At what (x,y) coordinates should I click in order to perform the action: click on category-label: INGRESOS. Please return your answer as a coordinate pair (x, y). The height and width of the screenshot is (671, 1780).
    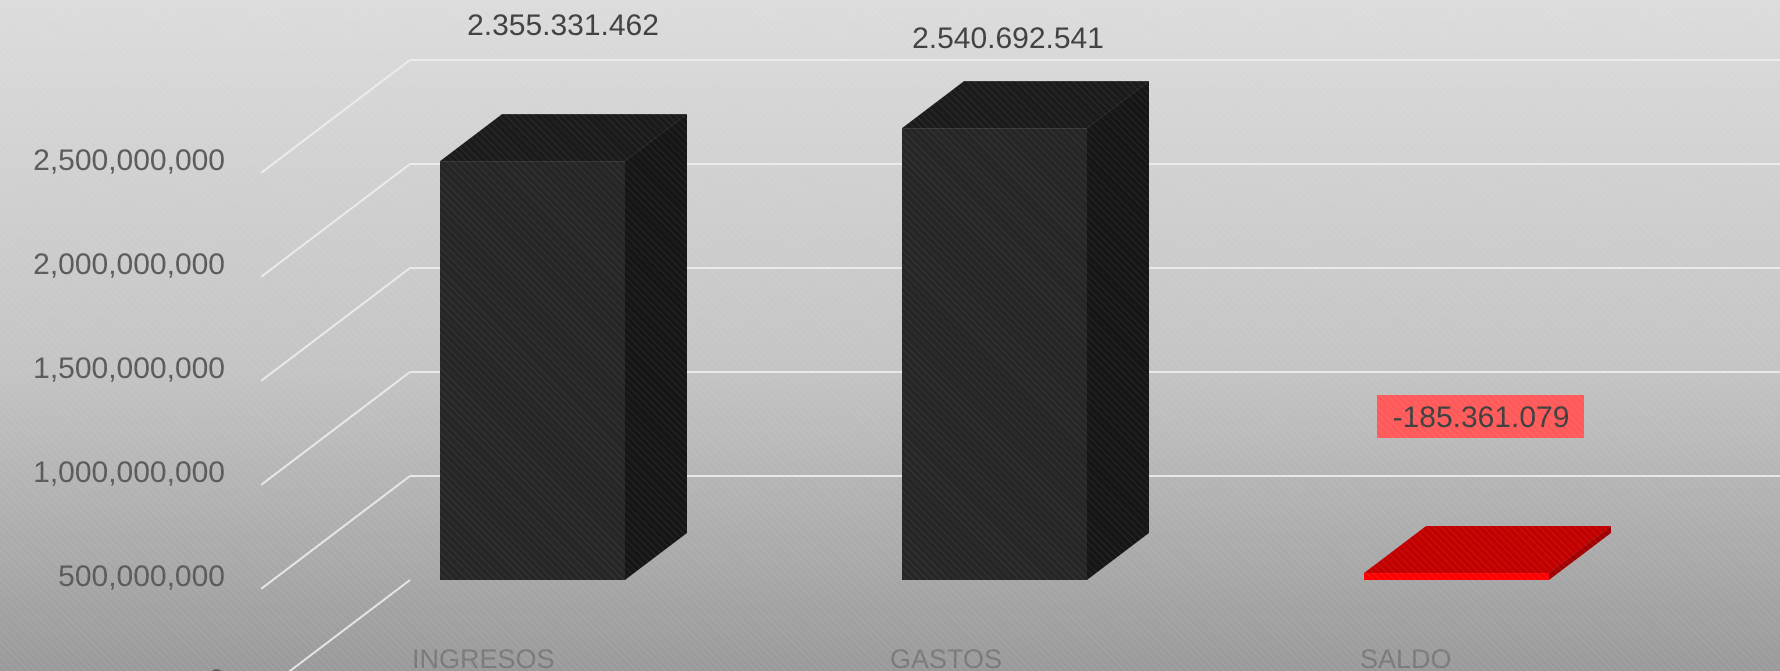
    Looking at the image, I should click on (483, 657).